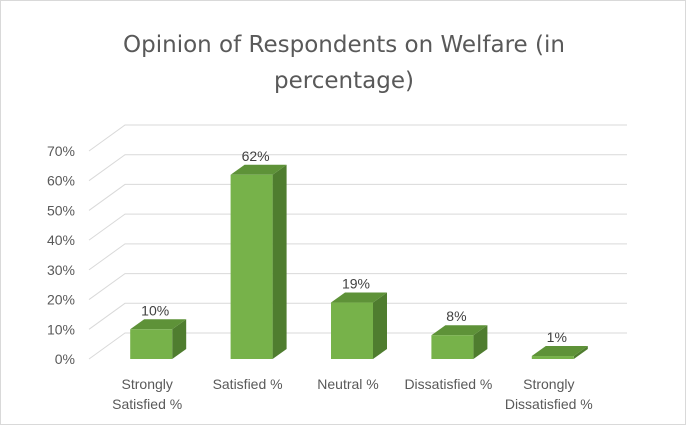 Image resolution: width=686 pixels, height=426 pixels. Describe the element at coordinates (61, 181) in the screenshot. I see `y-tick-label: 60%` at that location.